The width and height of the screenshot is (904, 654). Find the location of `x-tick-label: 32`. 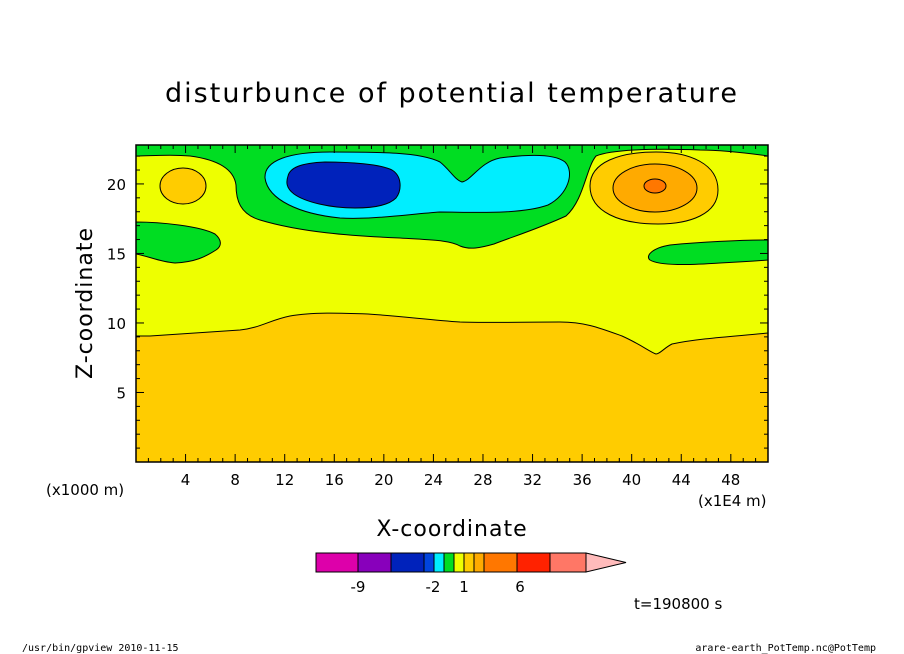

x-tick-label: 32 is located at coordinates (532, 480).